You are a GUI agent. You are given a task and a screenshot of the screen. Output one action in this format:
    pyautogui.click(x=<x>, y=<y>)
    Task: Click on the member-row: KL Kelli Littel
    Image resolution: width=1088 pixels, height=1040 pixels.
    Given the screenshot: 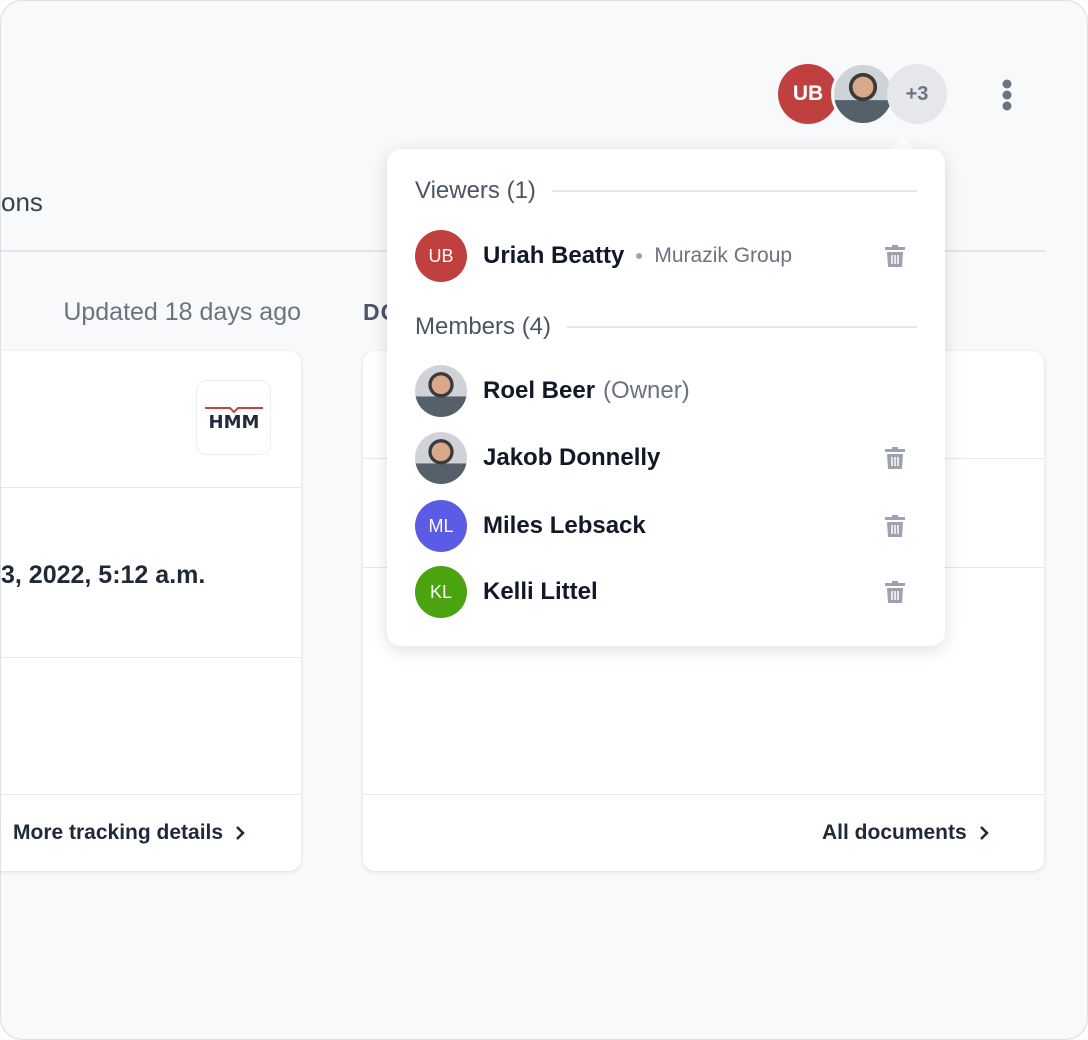 What is the action you would take?
    pyautogui.click(x=660, y=592)
    